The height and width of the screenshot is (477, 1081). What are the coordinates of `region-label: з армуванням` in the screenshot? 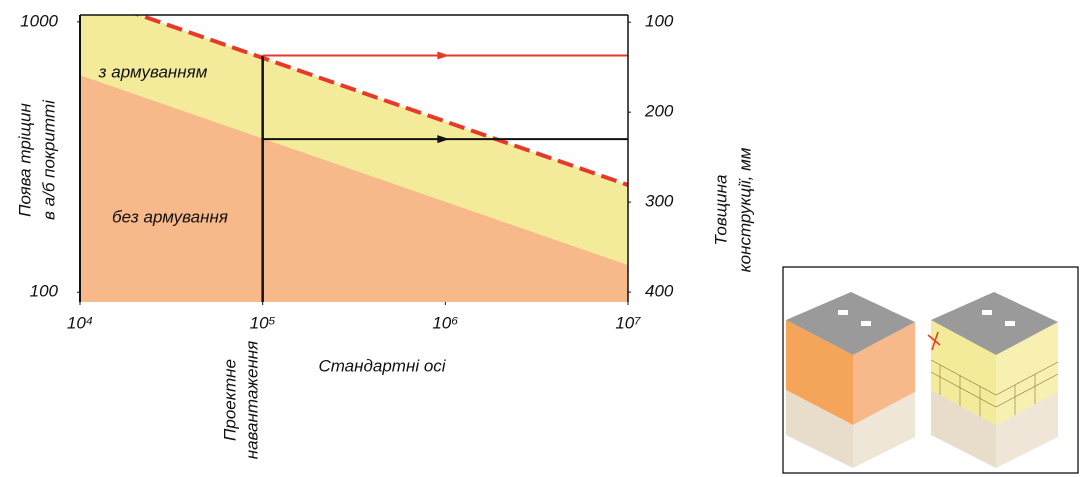 It's located at (153, 71).